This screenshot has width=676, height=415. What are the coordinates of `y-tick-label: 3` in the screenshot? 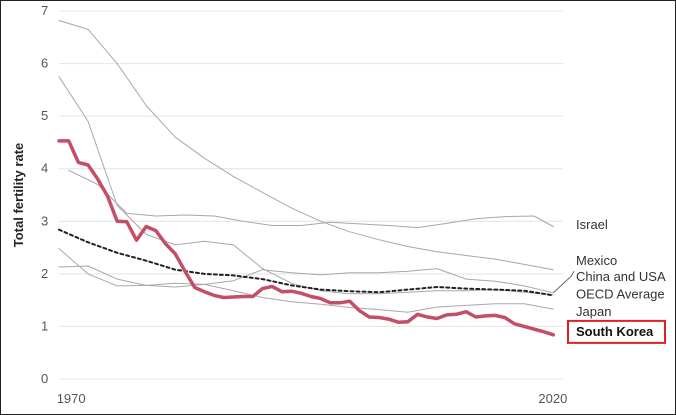 It's located at (44, 220).